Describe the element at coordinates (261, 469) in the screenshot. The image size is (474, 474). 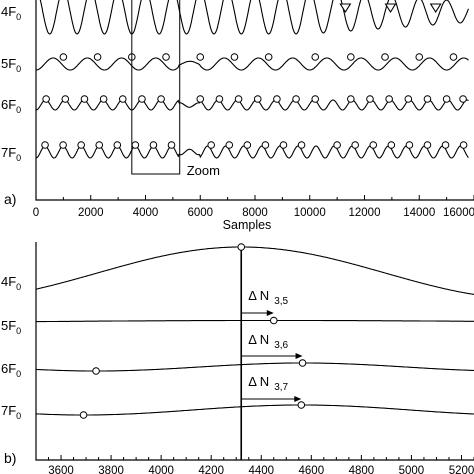
I see `x-tick-label: 4400` at that location.